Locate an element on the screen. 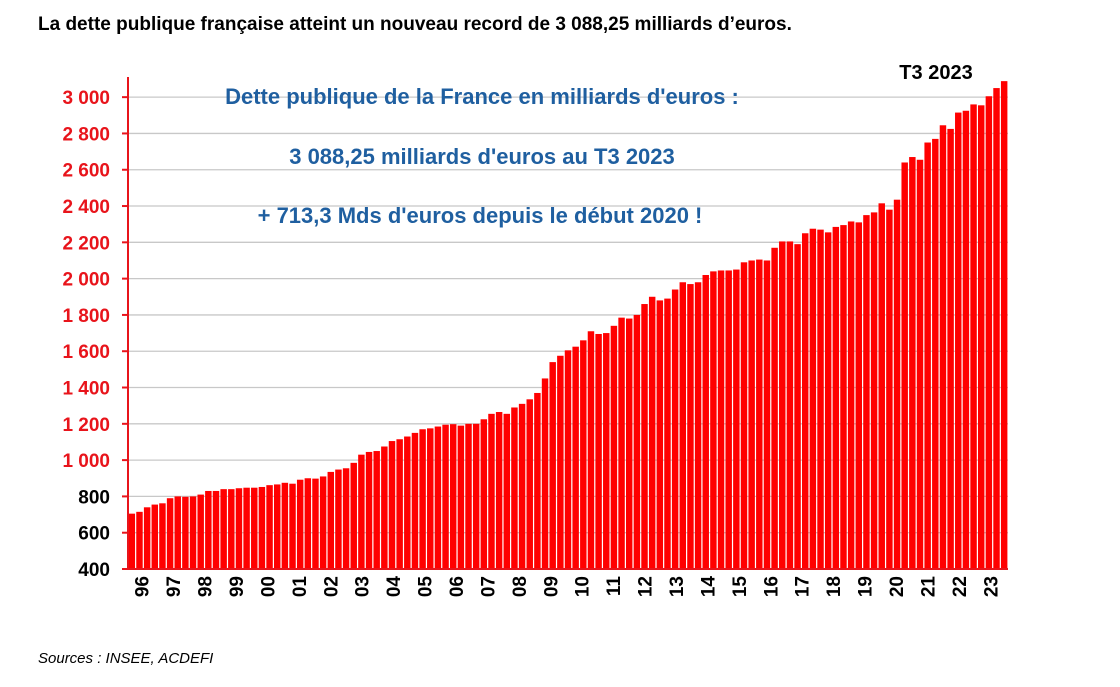 The width and height of the screenshot is (1120, 687). x-tick-label: 08 is located at coordinates (520, 586).